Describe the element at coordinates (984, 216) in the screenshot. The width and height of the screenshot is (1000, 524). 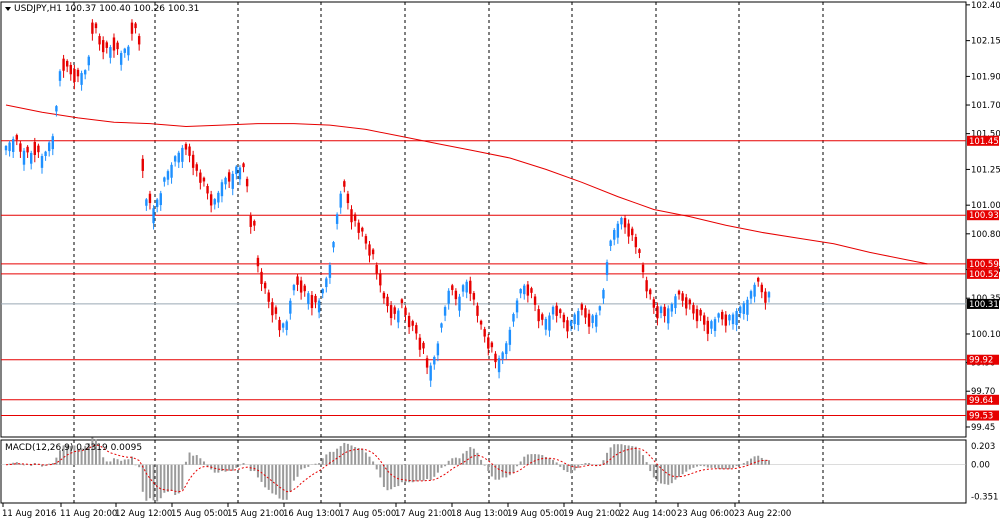
I see `level-tag-label: 100.93` at that location.